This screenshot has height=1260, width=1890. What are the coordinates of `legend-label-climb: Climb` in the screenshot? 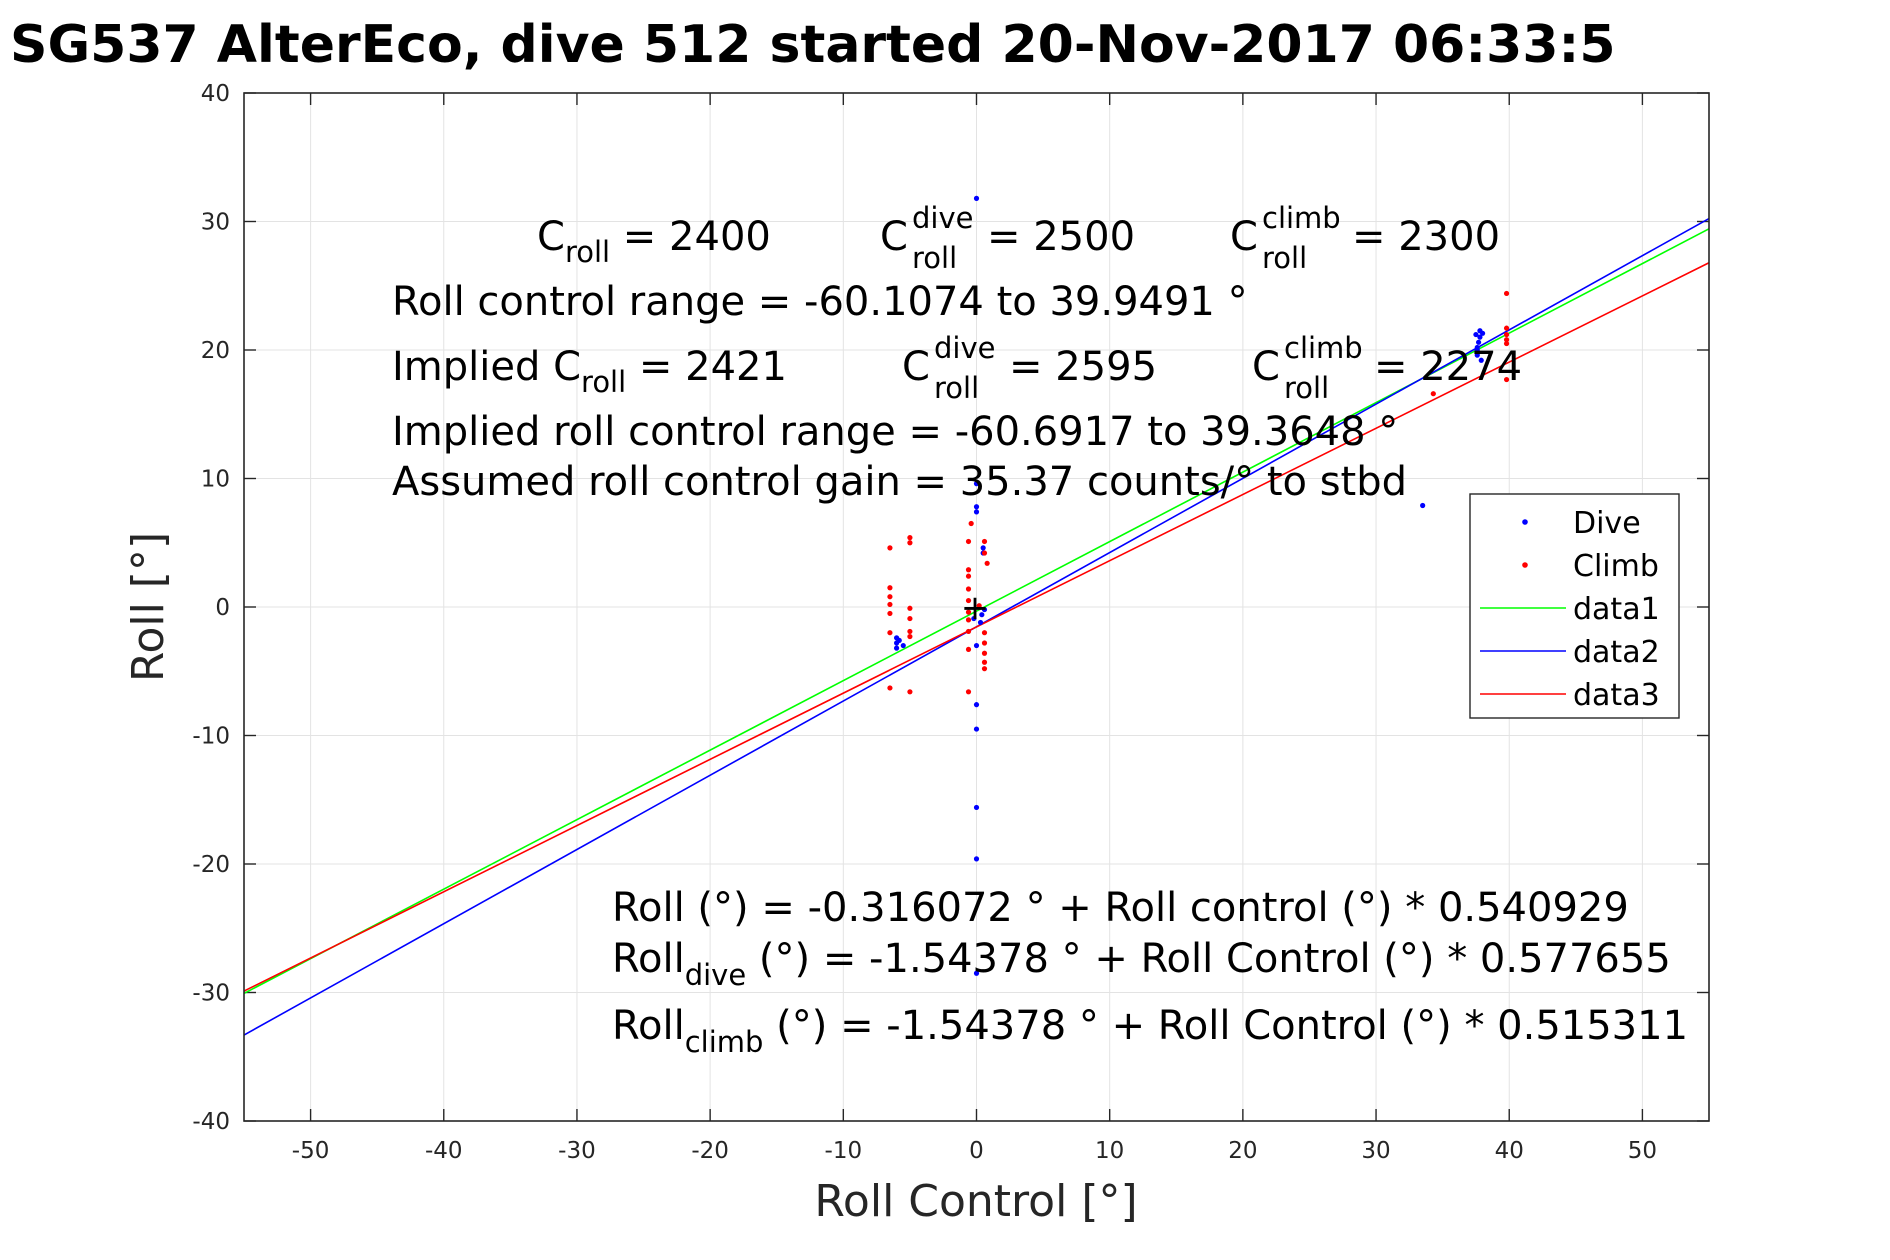 It's located at (1616, 566).